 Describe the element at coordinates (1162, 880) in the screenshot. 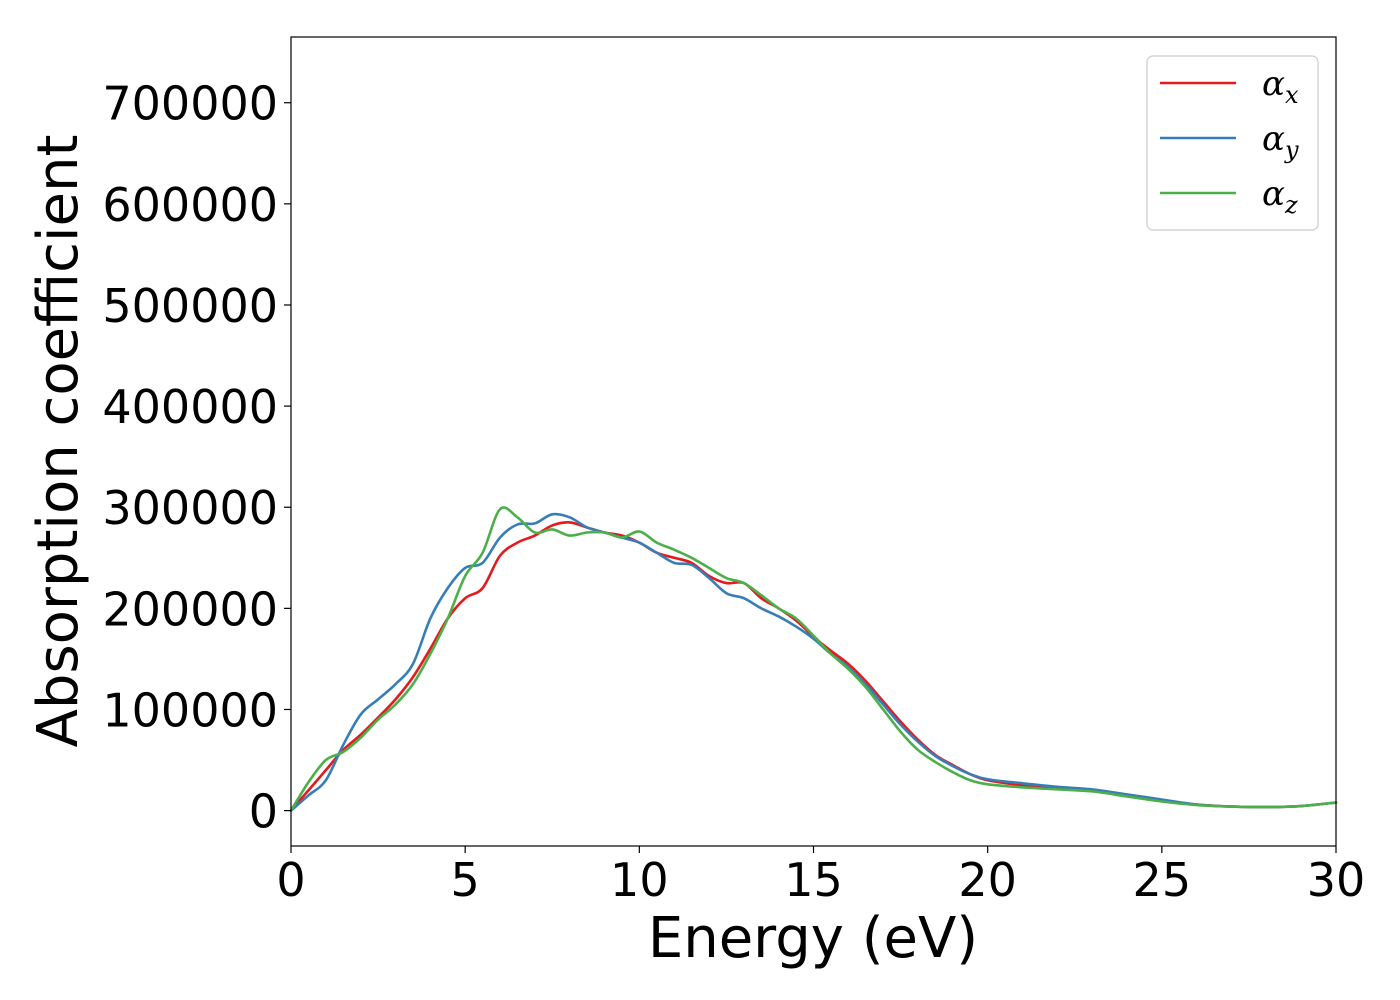

I see `x-tick-label: 25` at that location.